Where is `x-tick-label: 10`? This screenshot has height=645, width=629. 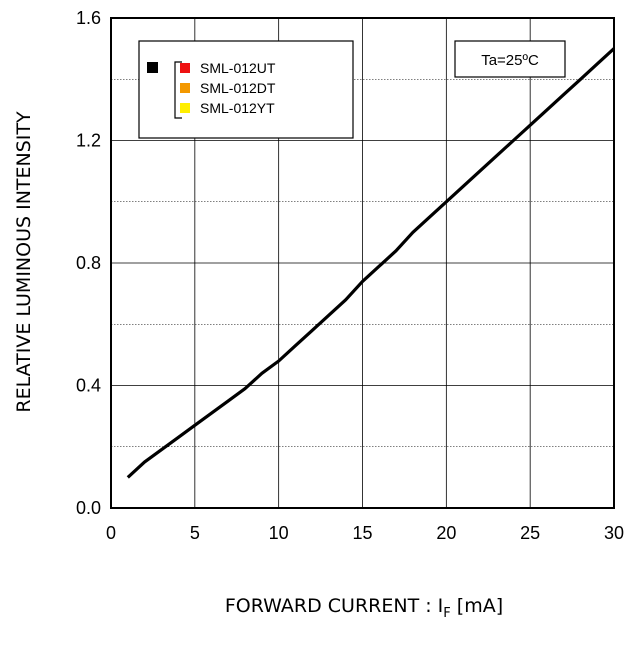 x-tick-label: 10 is located at coordinates (279, 533).